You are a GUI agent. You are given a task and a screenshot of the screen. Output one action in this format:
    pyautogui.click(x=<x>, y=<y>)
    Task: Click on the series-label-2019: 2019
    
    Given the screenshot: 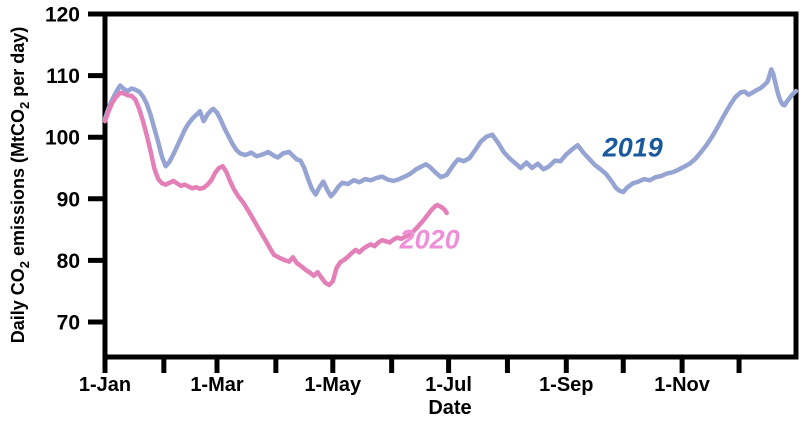 What is the action you would take?
    pyautogui.click(x=632, y=148)
    